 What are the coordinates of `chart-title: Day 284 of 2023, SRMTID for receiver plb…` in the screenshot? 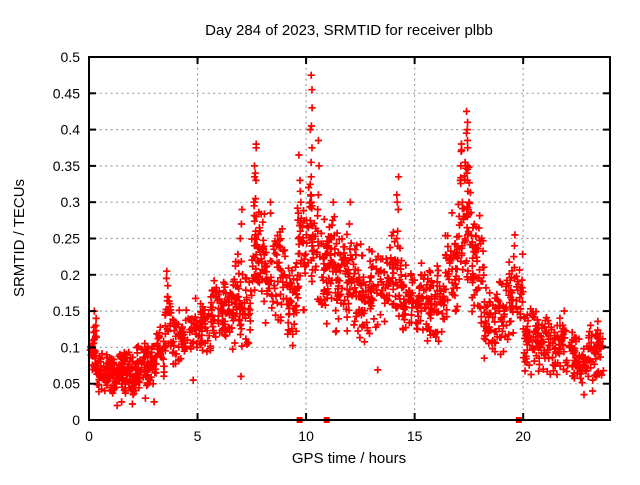 It's located at (349, 30).